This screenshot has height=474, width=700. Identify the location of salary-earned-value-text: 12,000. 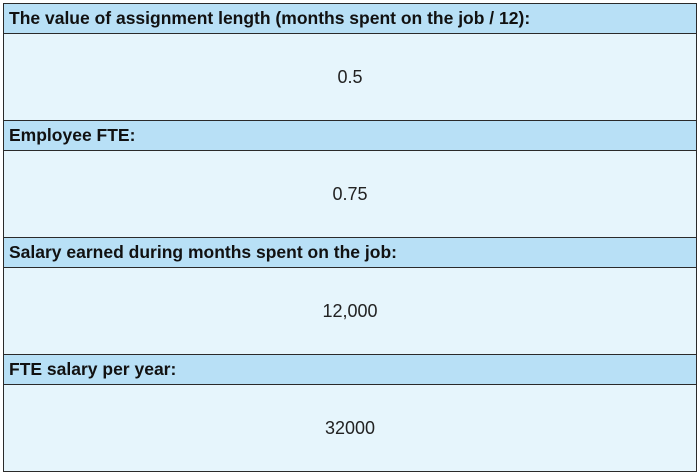
(350, 310).